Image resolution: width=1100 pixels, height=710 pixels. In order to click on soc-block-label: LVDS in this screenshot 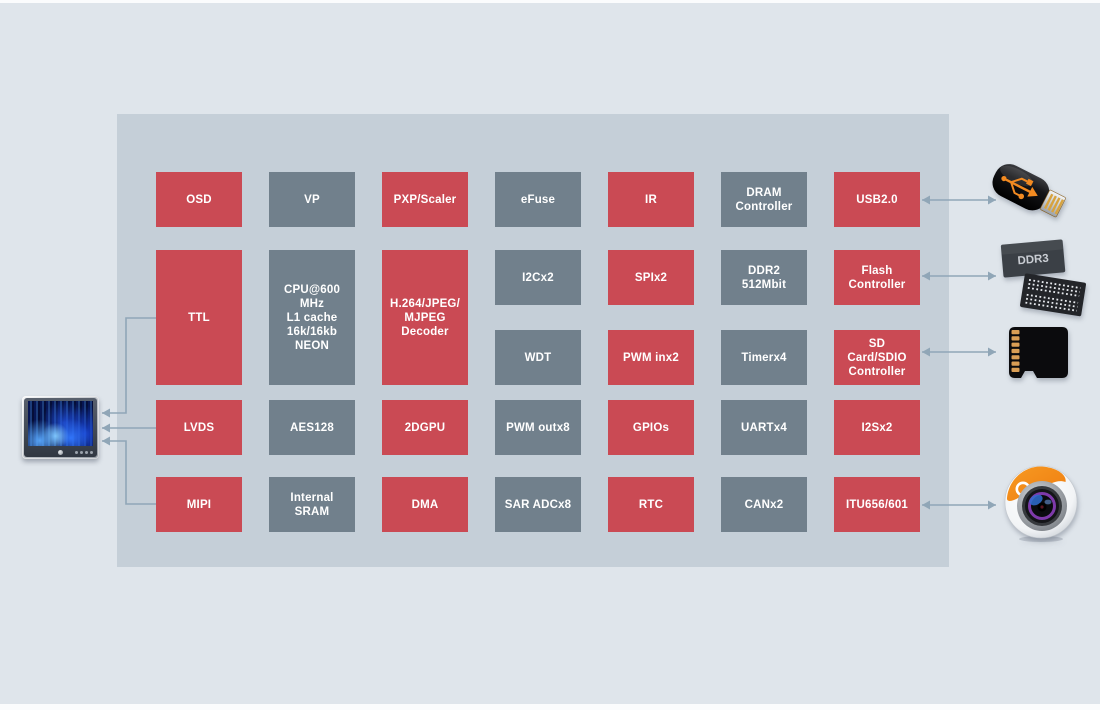, I will do `click(199, 427)`.